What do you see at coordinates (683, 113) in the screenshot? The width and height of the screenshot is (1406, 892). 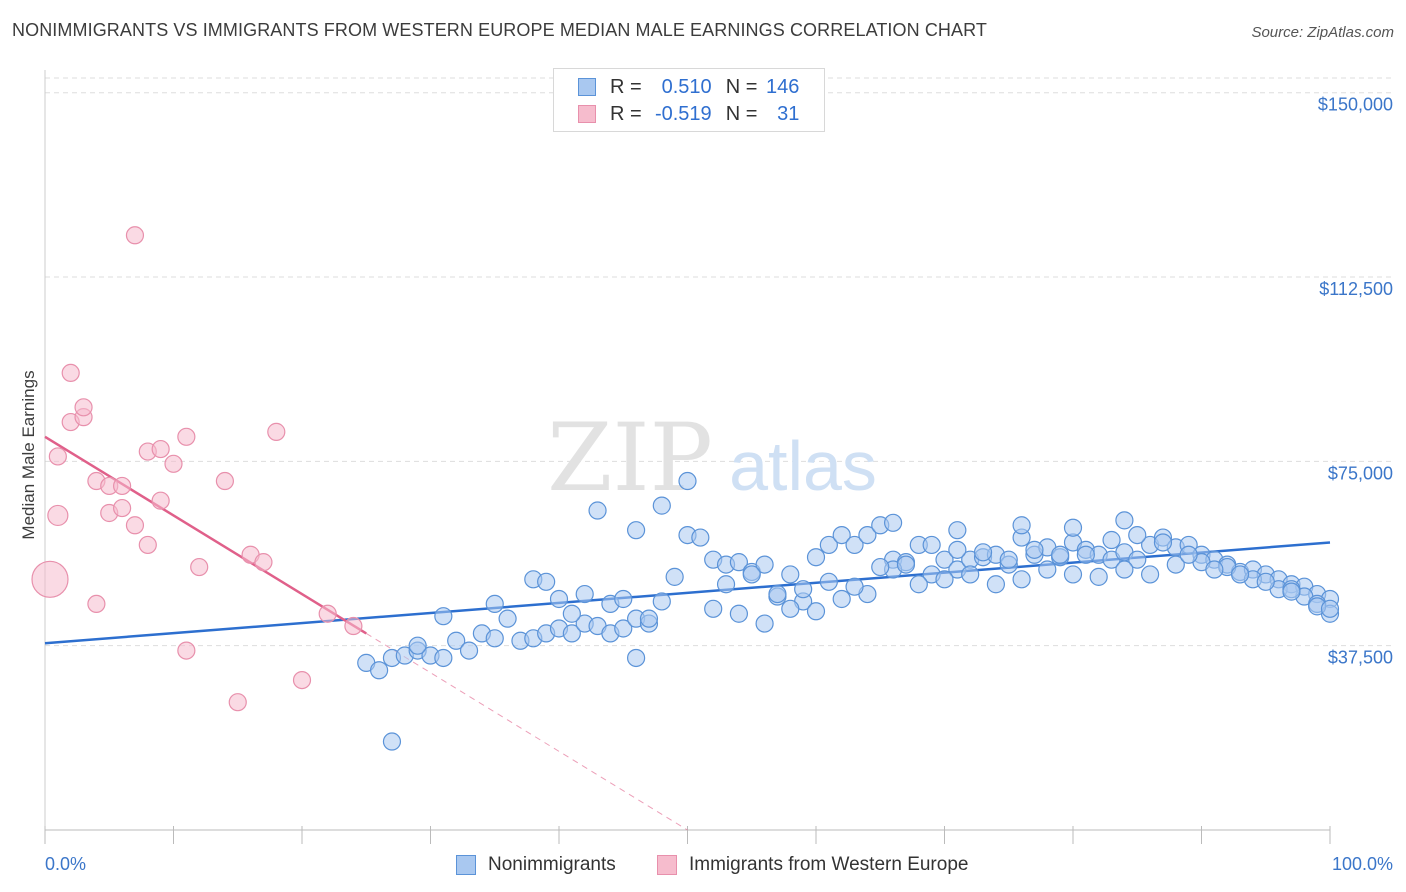 I see `legend-r-value: -0.519` at bounding box center [683, 113].